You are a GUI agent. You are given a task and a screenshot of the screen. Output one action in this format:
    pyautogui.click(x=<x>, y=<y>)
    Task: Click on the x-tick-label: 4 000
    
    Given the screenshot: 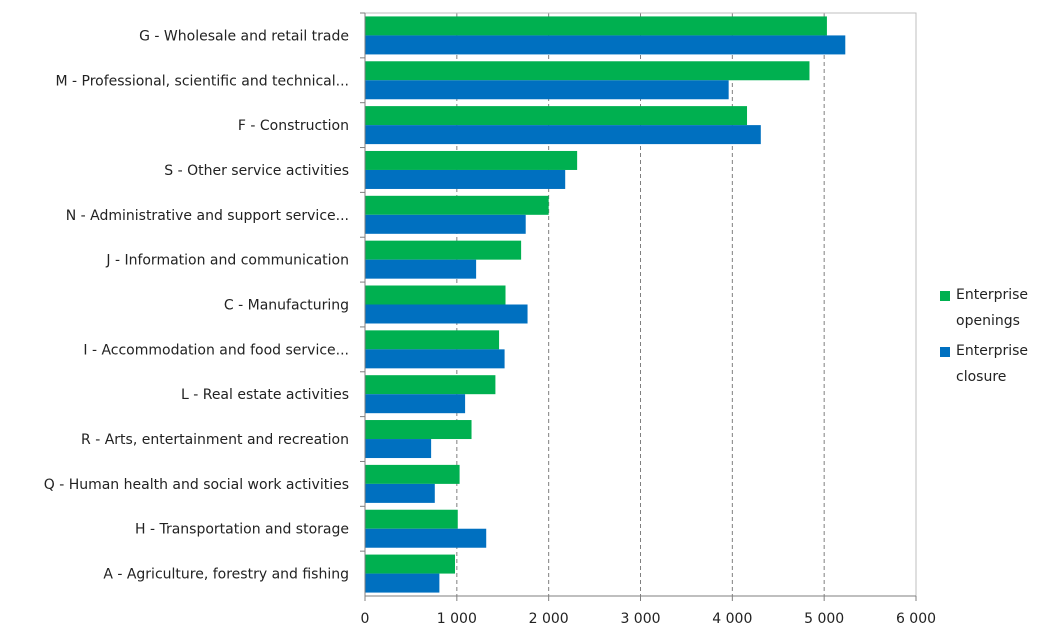 What is the action you would take?
    pyautogui.click(x=732, y=619)
    